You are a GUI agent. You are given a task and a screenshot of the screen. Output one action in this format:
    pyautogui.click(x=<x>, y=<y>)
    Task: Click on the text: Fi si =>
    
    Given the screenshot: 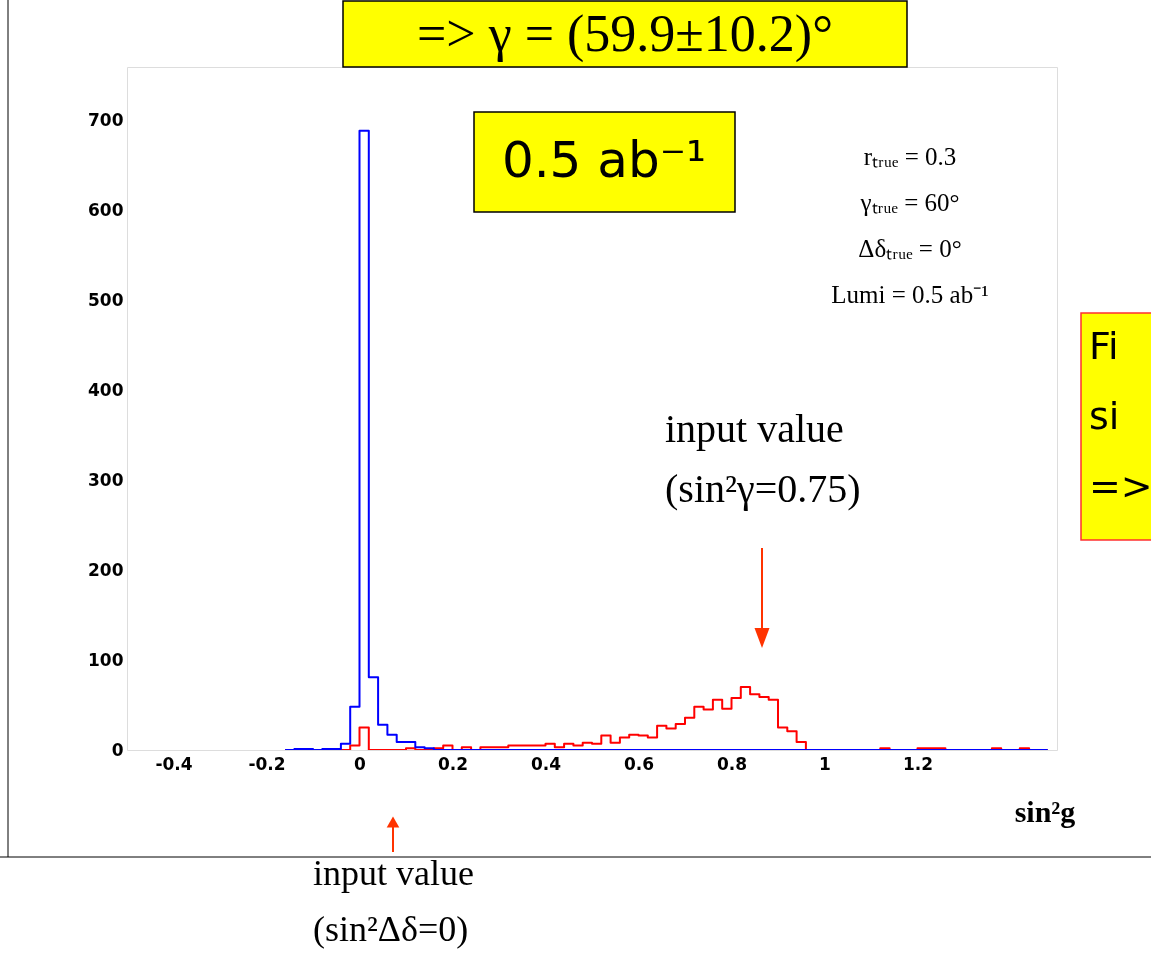 What is the action you would take?
    pyautogui.click(x=1120, y=416)
    